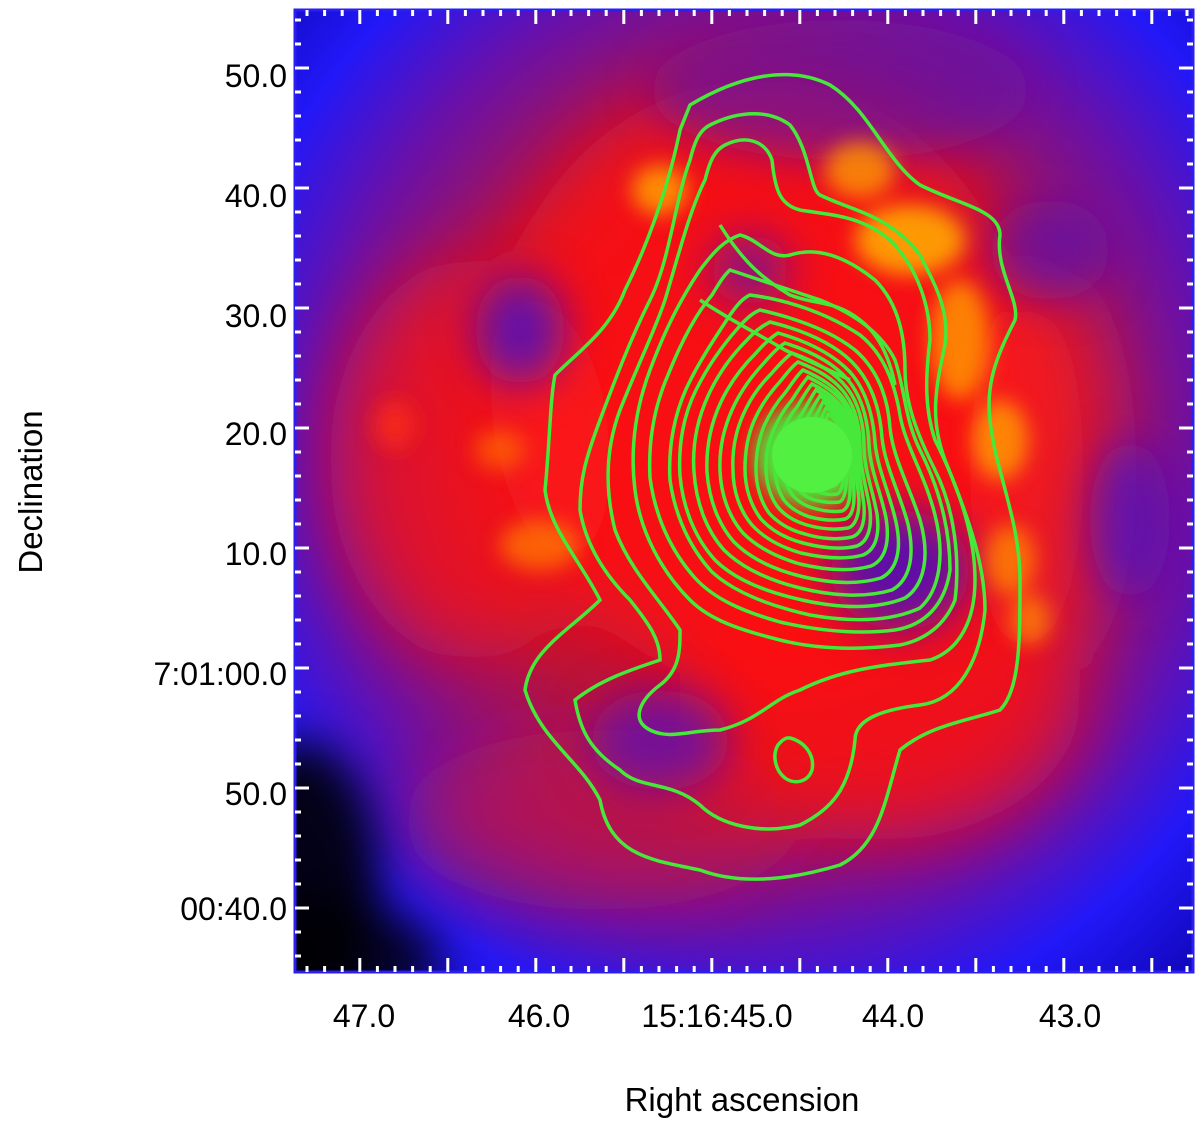 The height and width of the screenshot is (1130, 1200). What do you see at coordinates (893, 1016) in the screenshot?
I see `x-tick-label: 44.0` at bounding box center [893, 1016].